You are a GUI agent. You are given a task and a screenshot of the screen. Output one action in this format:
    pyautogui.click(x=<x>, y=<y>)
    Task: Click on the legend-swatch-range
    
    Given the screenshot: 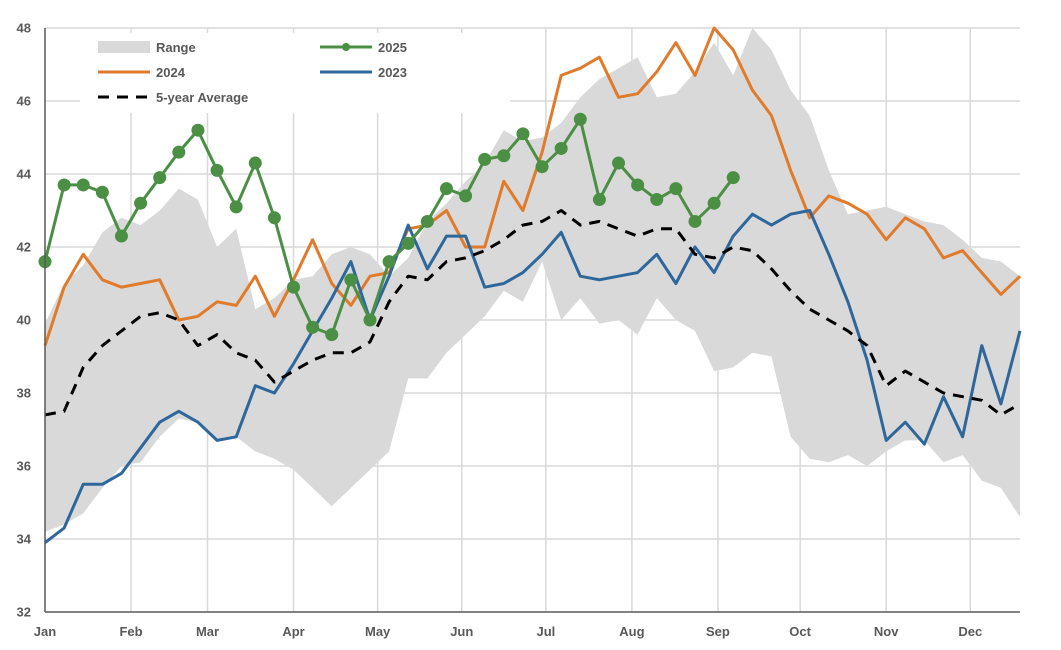 What is the action you would take?
    pyautogui.click(x=124, y=47)
    